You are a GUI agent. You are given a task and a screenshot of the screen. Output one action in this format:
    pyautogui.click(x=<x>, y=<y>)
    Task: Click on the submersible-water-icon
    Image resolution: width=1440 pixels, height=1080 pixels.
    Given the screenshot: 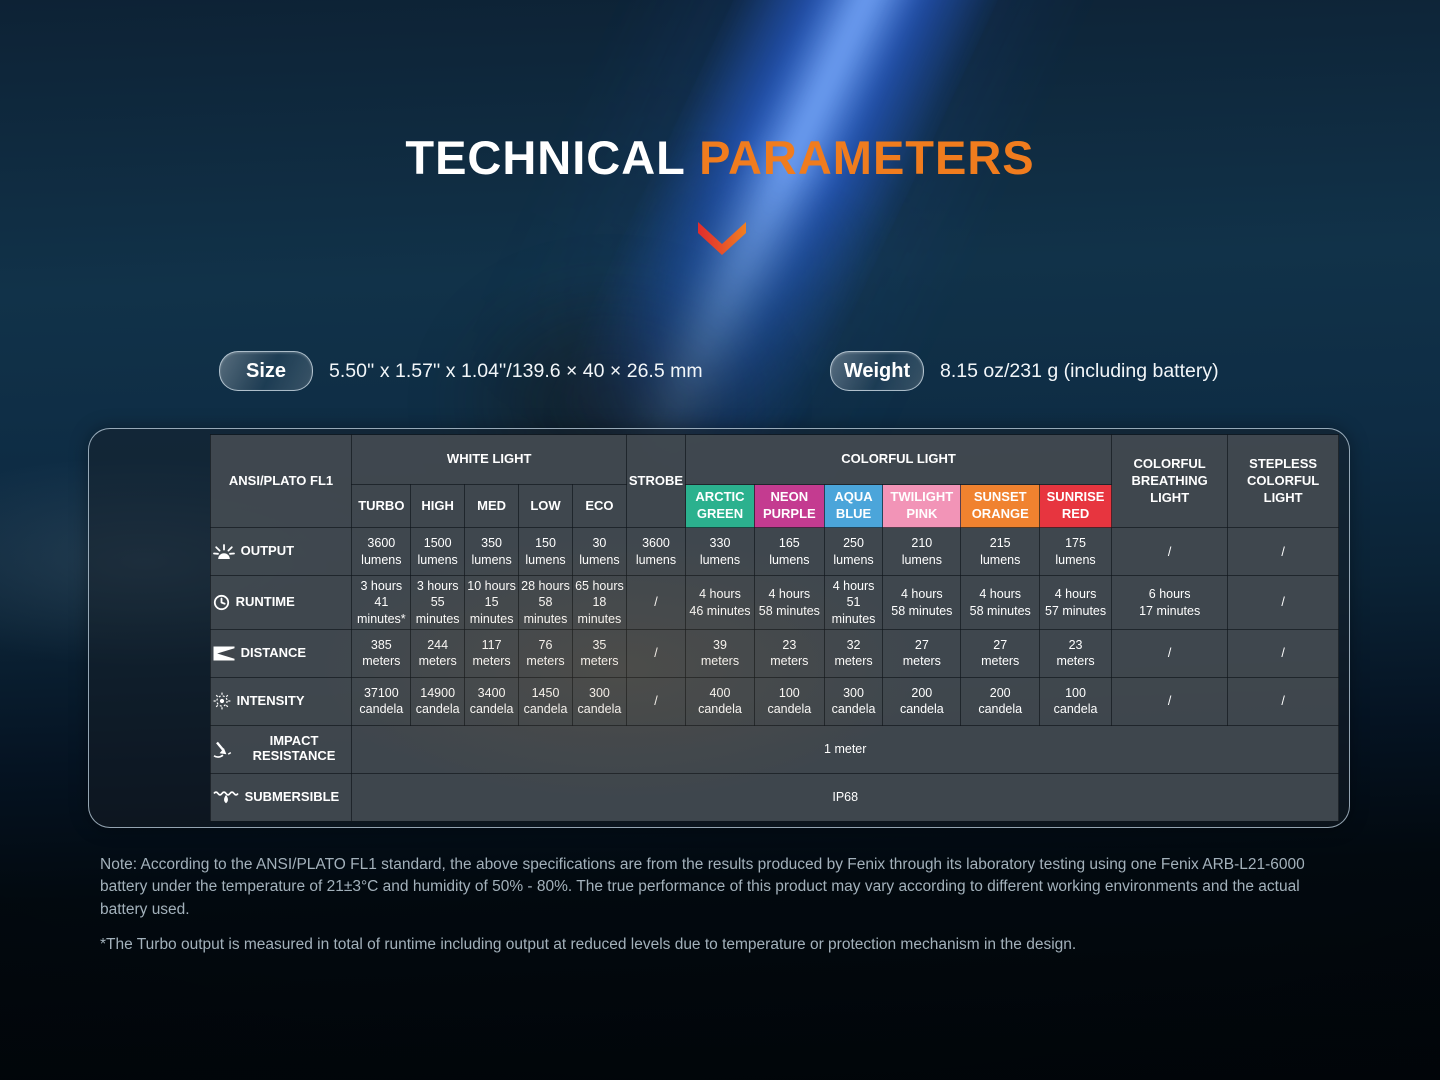 What is the action you would take?
    pyautogui.click(x=225, y=797)
    